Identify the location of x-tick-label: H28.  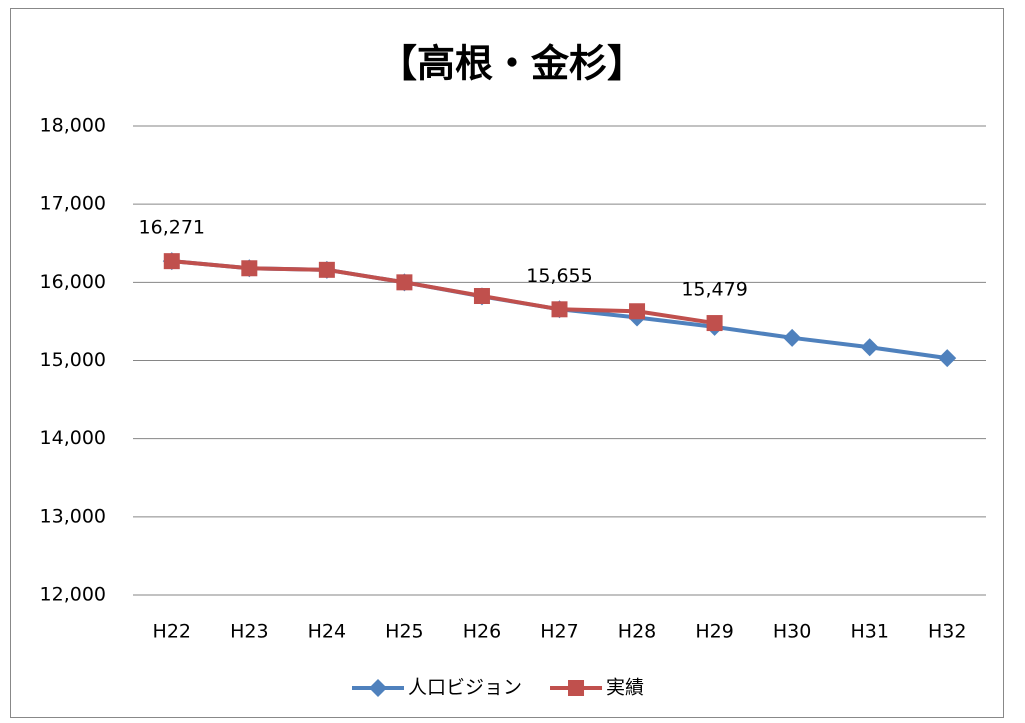
(637, 632).